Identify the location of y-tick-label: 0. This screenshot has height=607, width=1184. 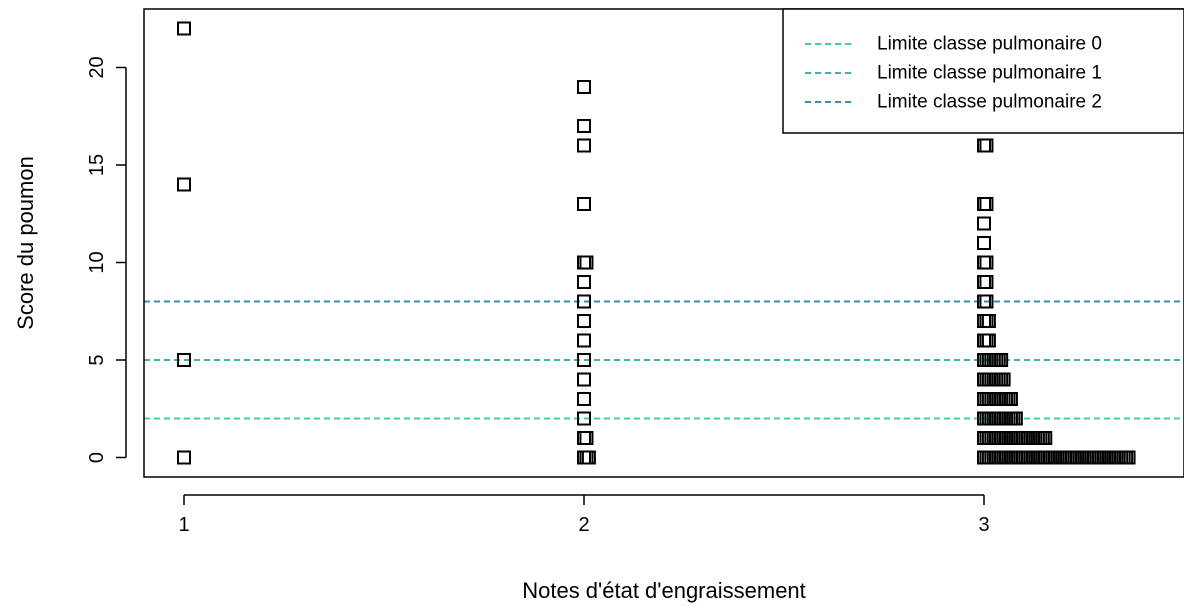
(97, 457).